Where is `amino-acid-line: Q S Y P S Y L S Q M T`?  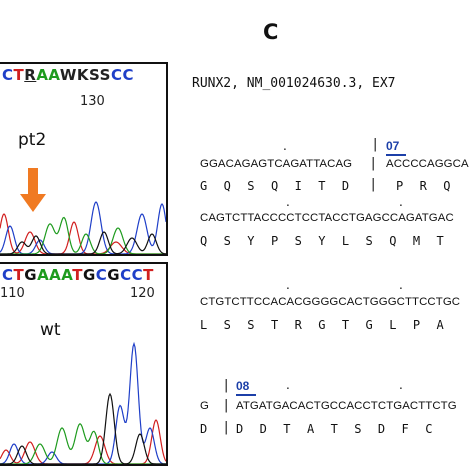 amino-acid-line: Q S Y P S Y L S Q M T is located at coordinates (324, 241).